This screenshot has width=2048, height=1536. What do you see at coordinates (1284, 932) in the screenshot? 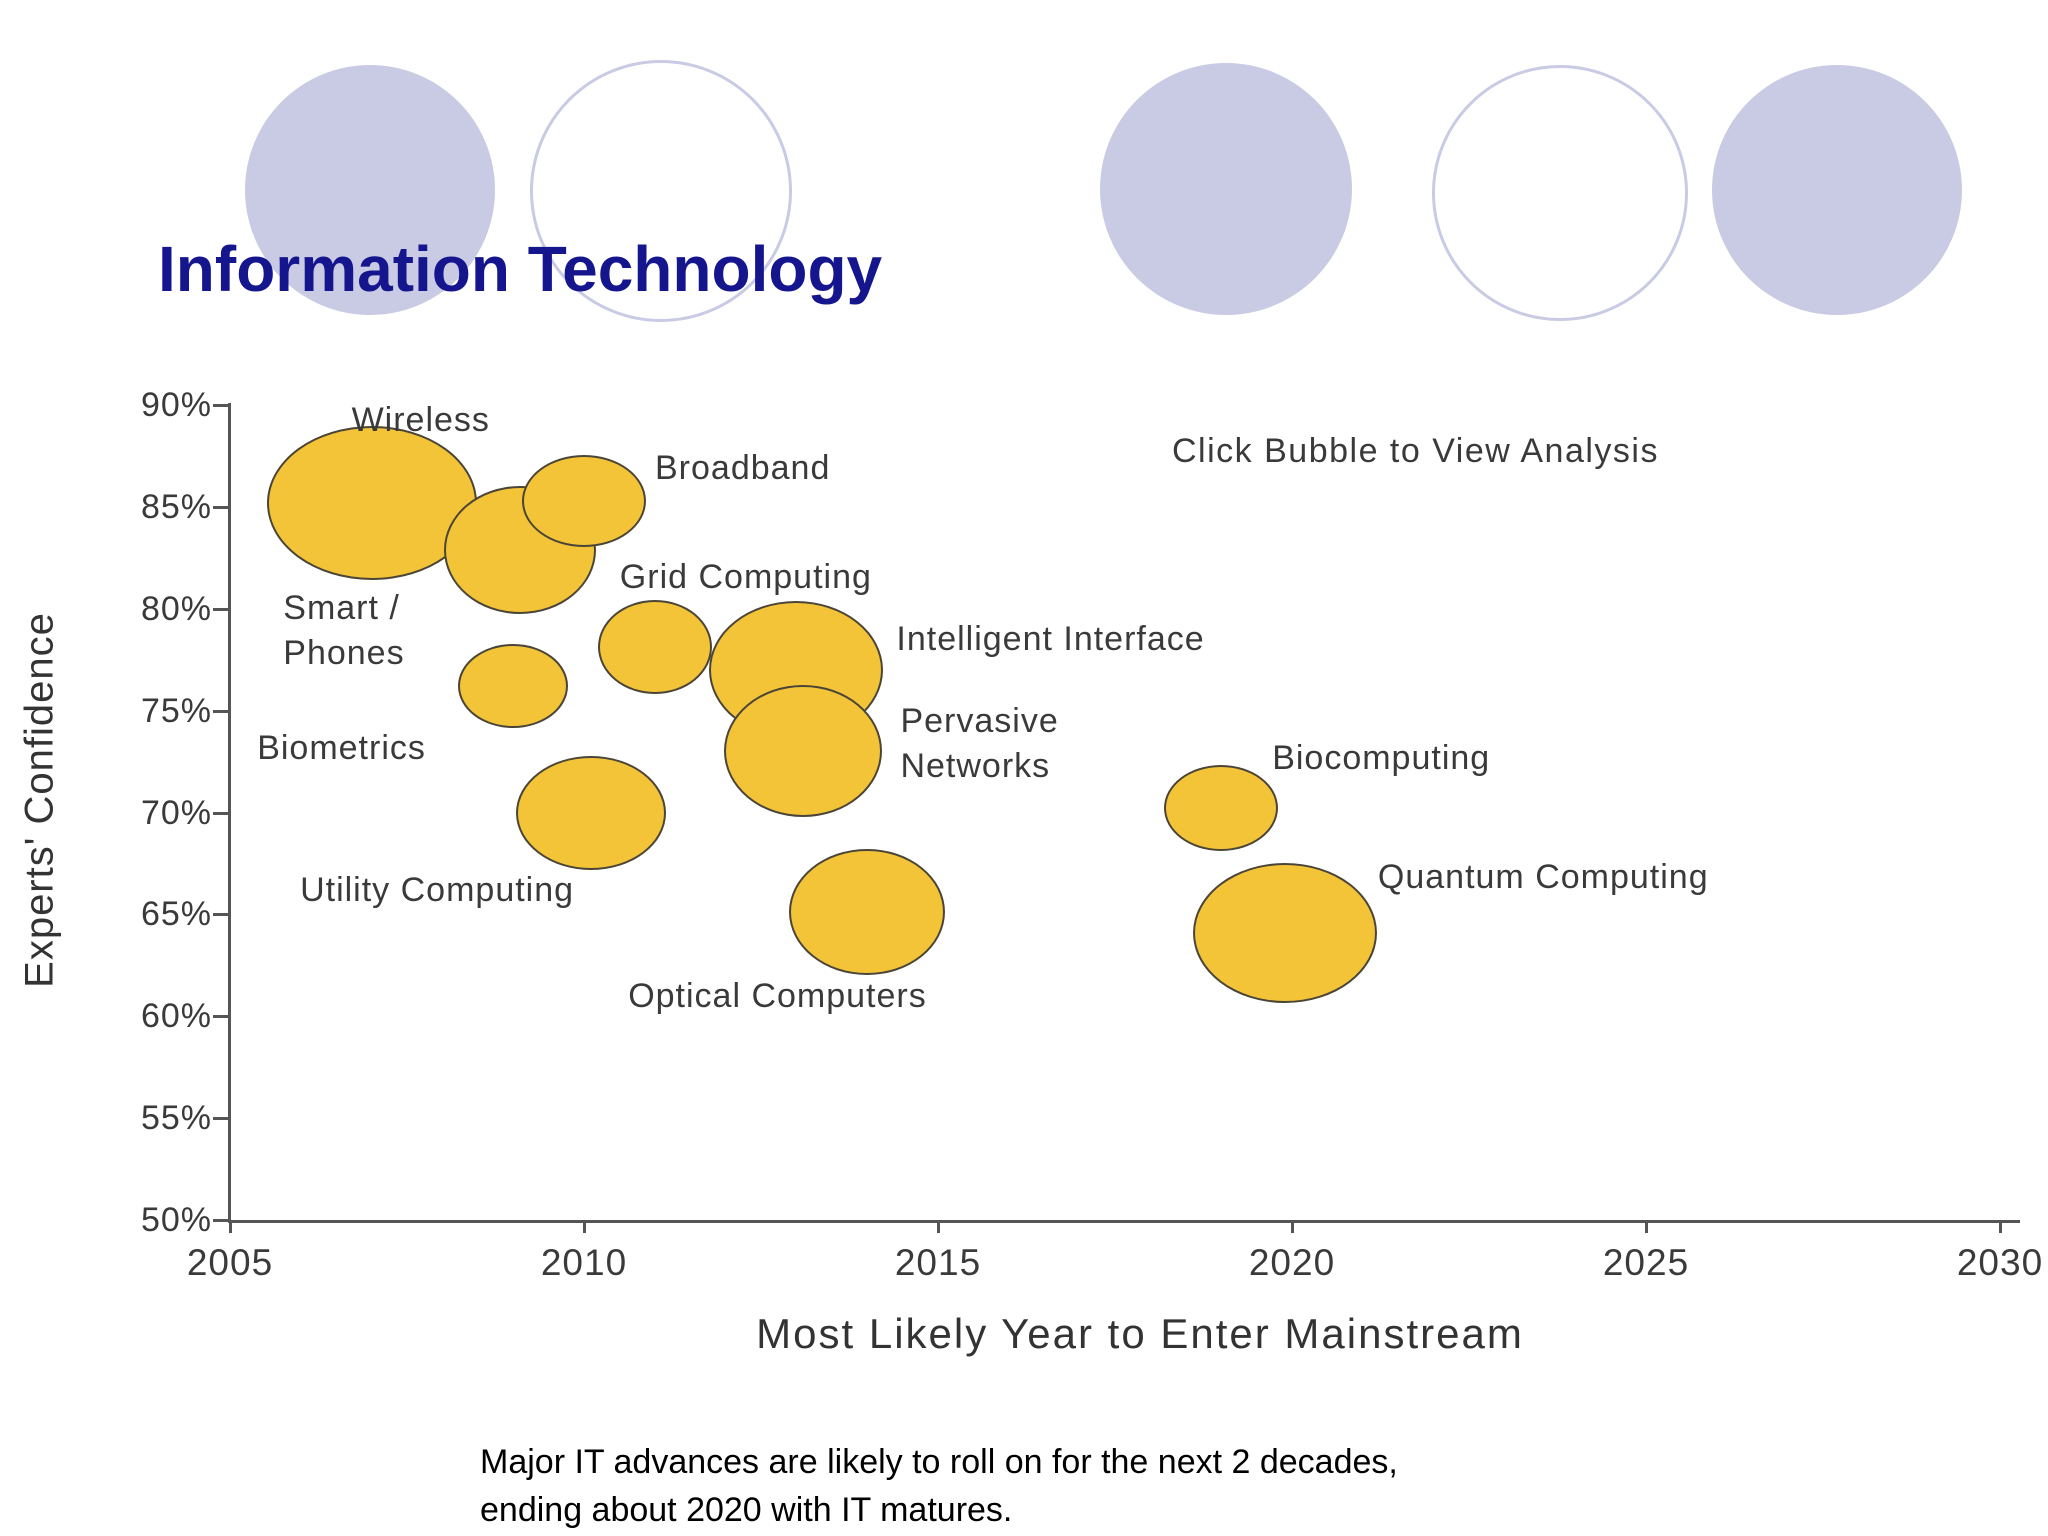
I see `bubble-quantum-computing` at bounding box center [1284, 932].